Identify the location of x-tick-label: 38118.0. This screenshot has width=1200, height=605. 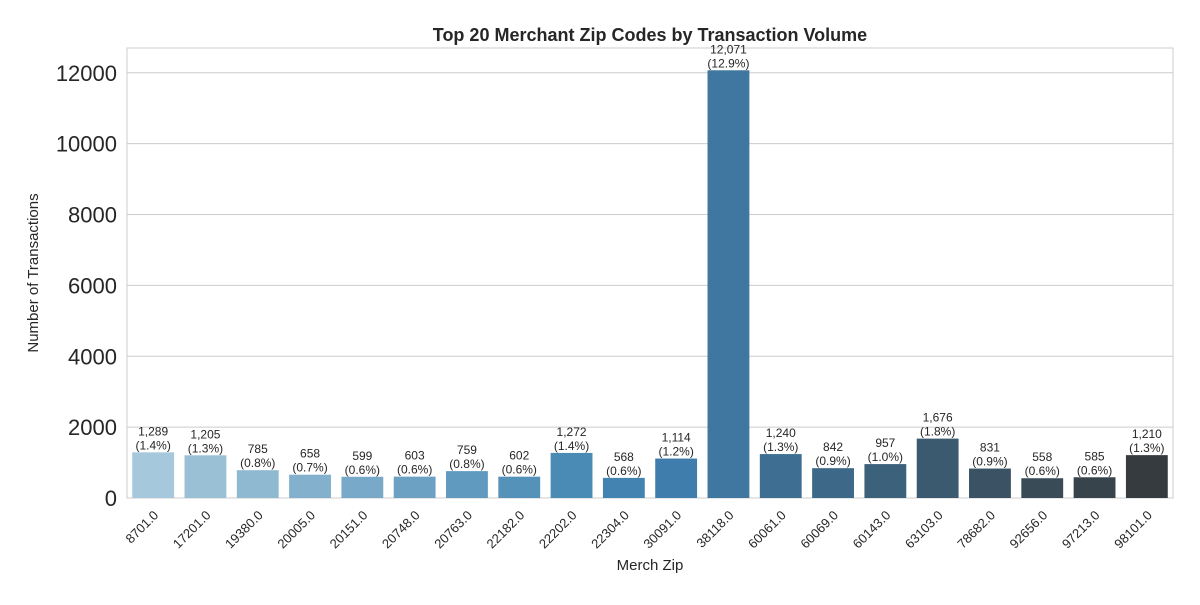
(714, 529).